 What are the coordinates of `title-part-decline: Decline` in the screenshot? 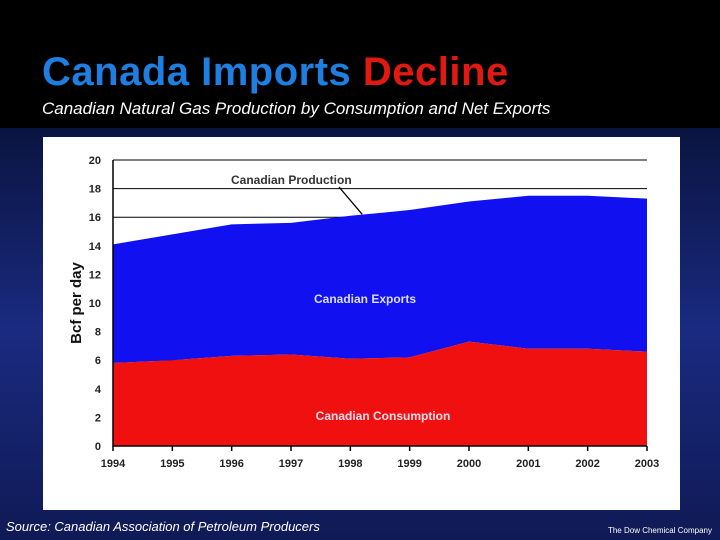 It's located at (435, 72).